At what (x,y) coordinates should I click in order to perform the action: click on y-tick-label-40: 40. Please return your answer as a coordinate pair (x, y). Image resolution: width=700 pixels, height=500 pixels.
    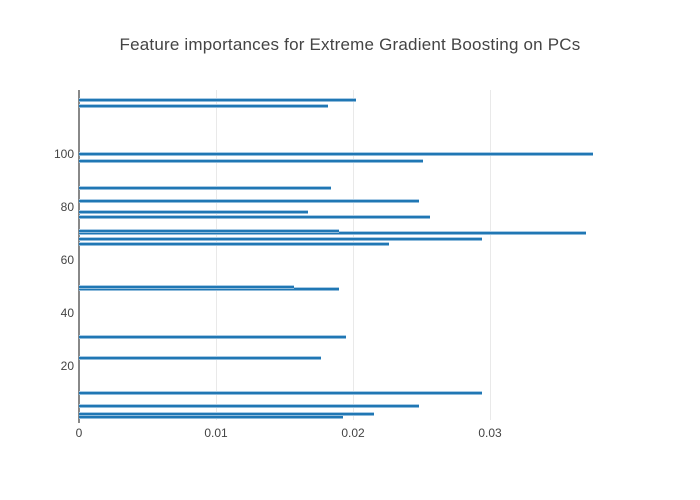
    Looking at the image, I should click on (67, 313).